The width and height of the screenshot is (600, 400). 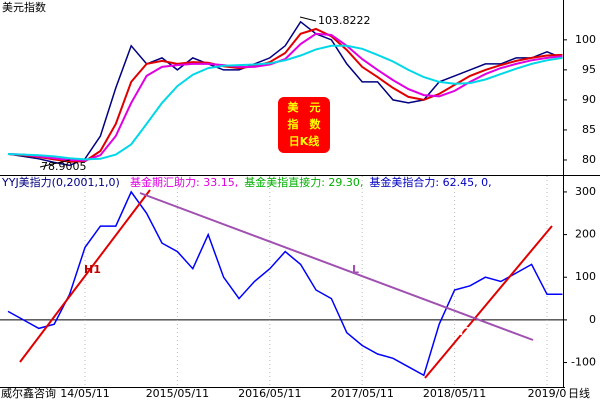 I want to click on readout: 基金美指合力: 62.45, 0,, so click(x=430, y=182).